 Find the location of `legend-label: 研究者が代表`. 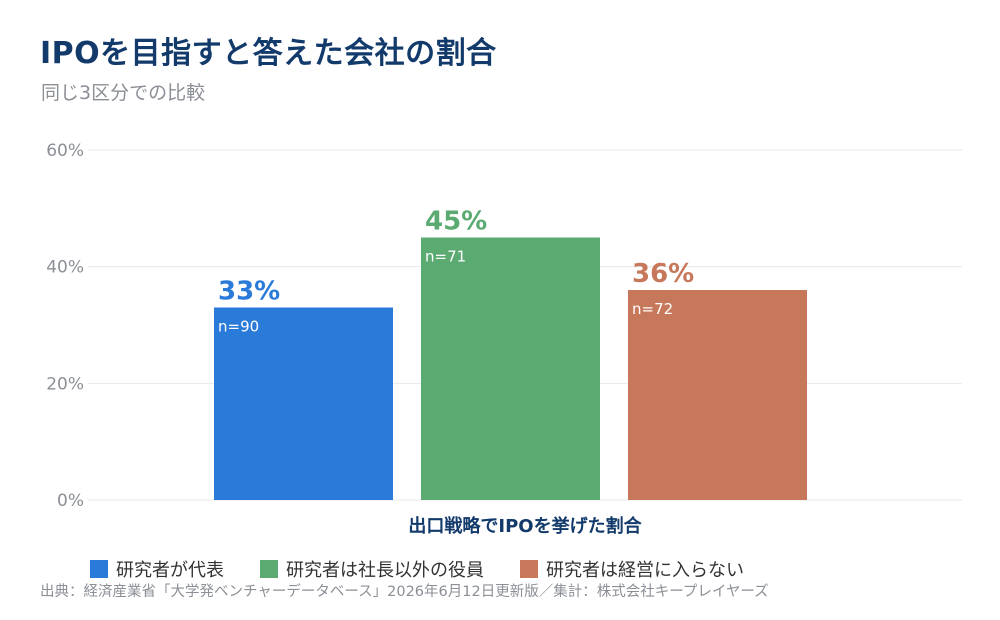

legend-label: 研究者が代表 is located at coordinates (170, 570).